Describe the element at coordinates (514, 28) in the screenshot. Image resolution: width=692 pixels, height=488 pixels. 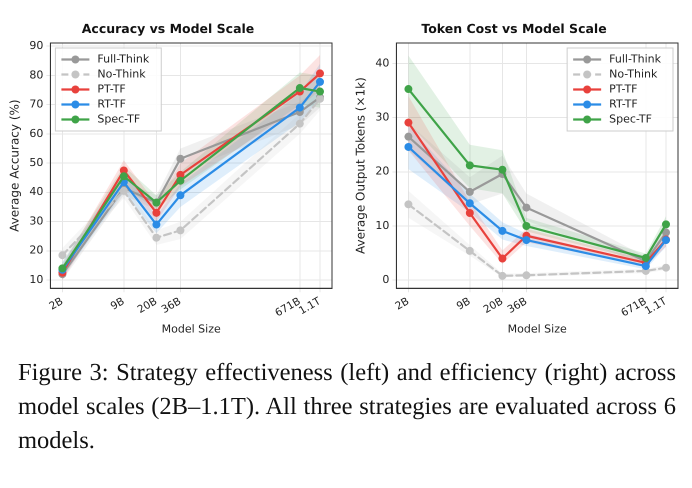
I see `chart-title: Token Cost vs Model Scale` at that location.